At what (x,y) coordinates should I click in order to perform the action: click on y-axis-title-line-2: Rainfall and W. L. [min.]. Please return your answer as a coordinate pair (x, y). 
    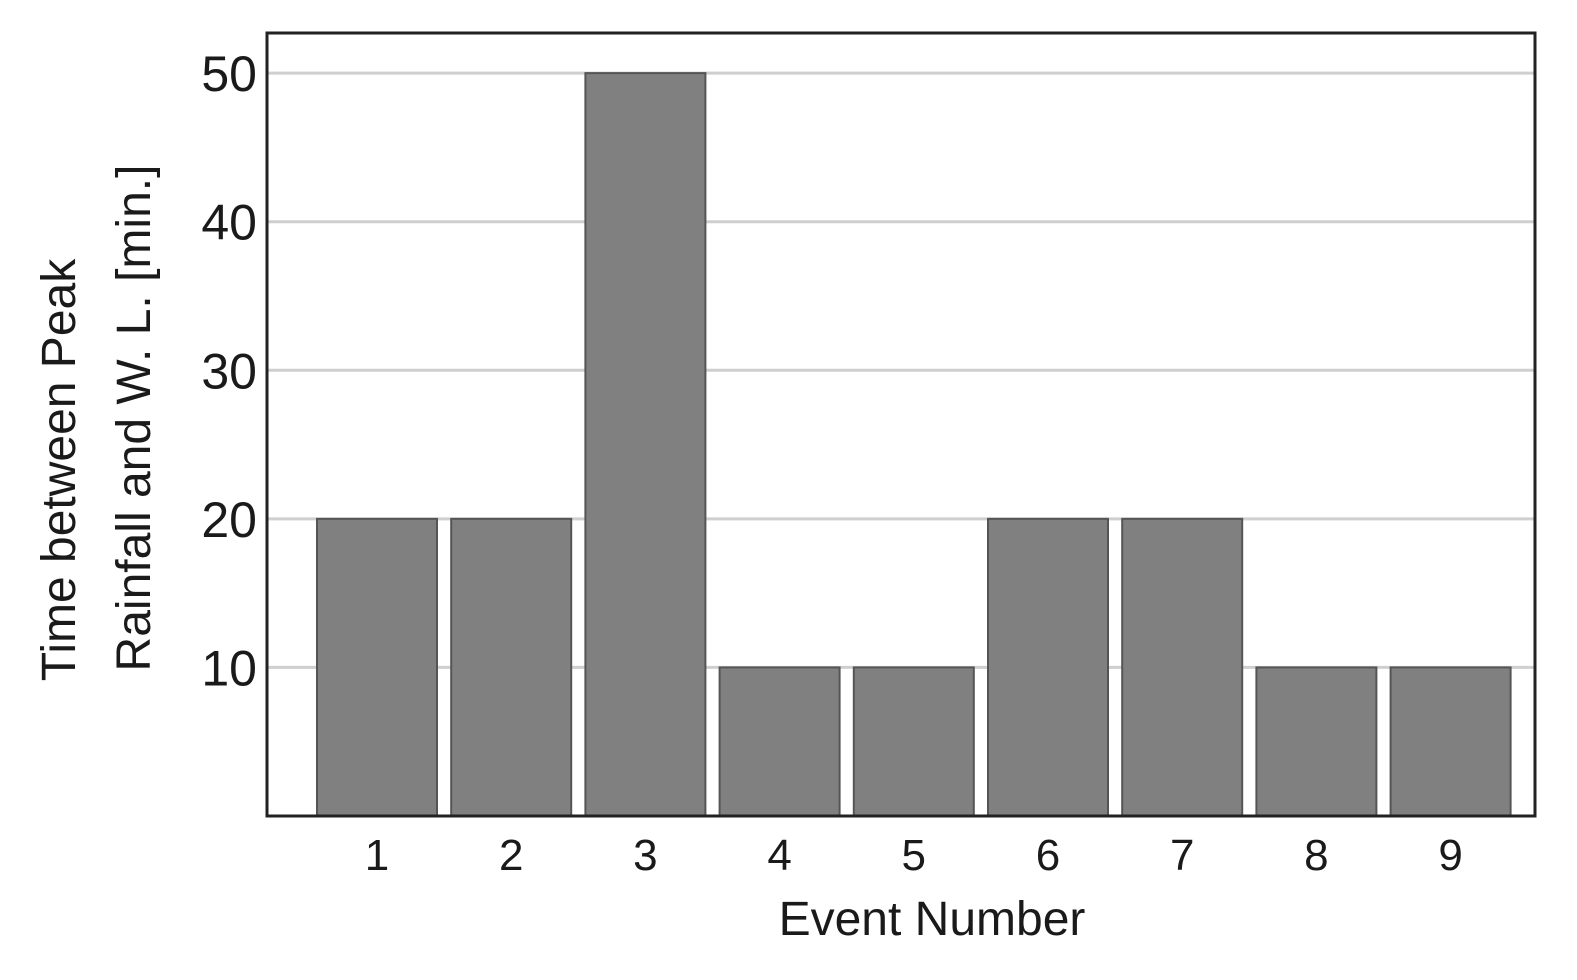
    Looking at the image, I should click on (134, 418).